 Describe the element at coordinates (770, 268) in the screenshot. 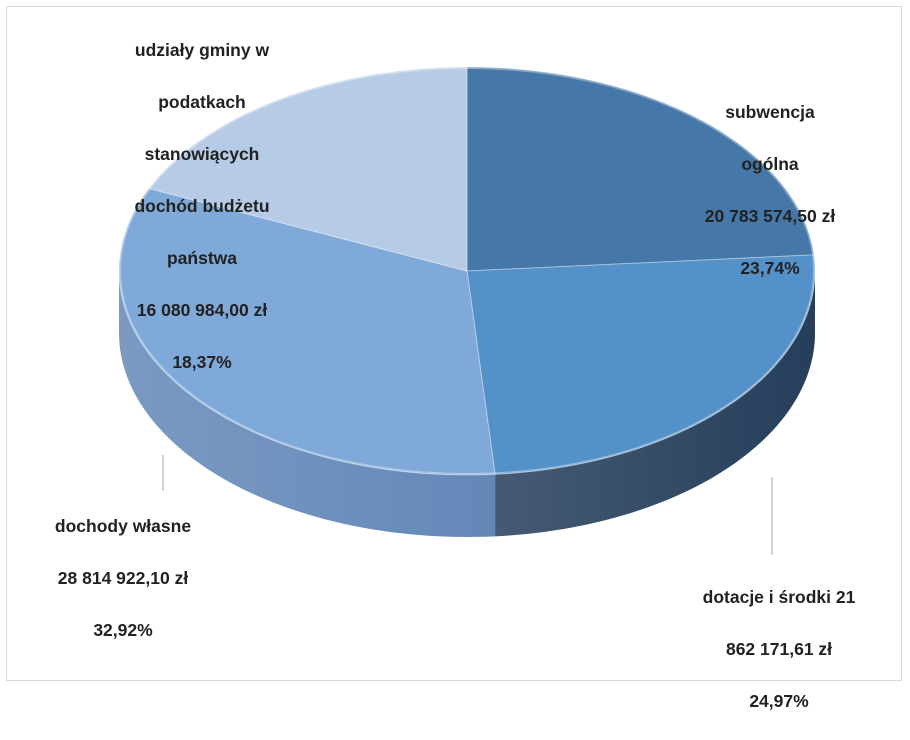

I see `label-line: 23,74%` at that location.